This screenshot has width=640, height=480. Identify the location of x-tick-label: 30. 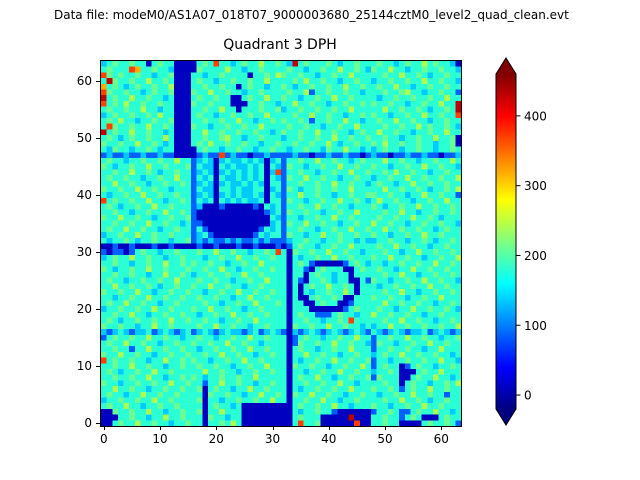
(272, 439).